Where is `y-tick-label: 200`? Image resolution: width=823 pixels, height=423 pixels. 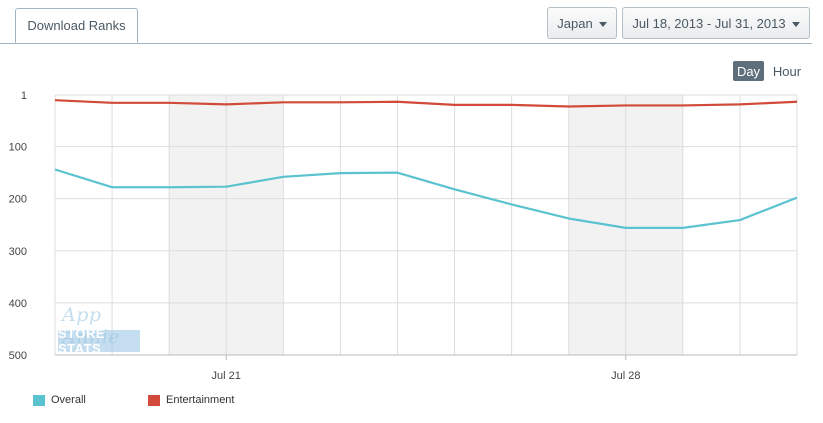
y-tick-label: 200 is located at coordinates (18, 200).